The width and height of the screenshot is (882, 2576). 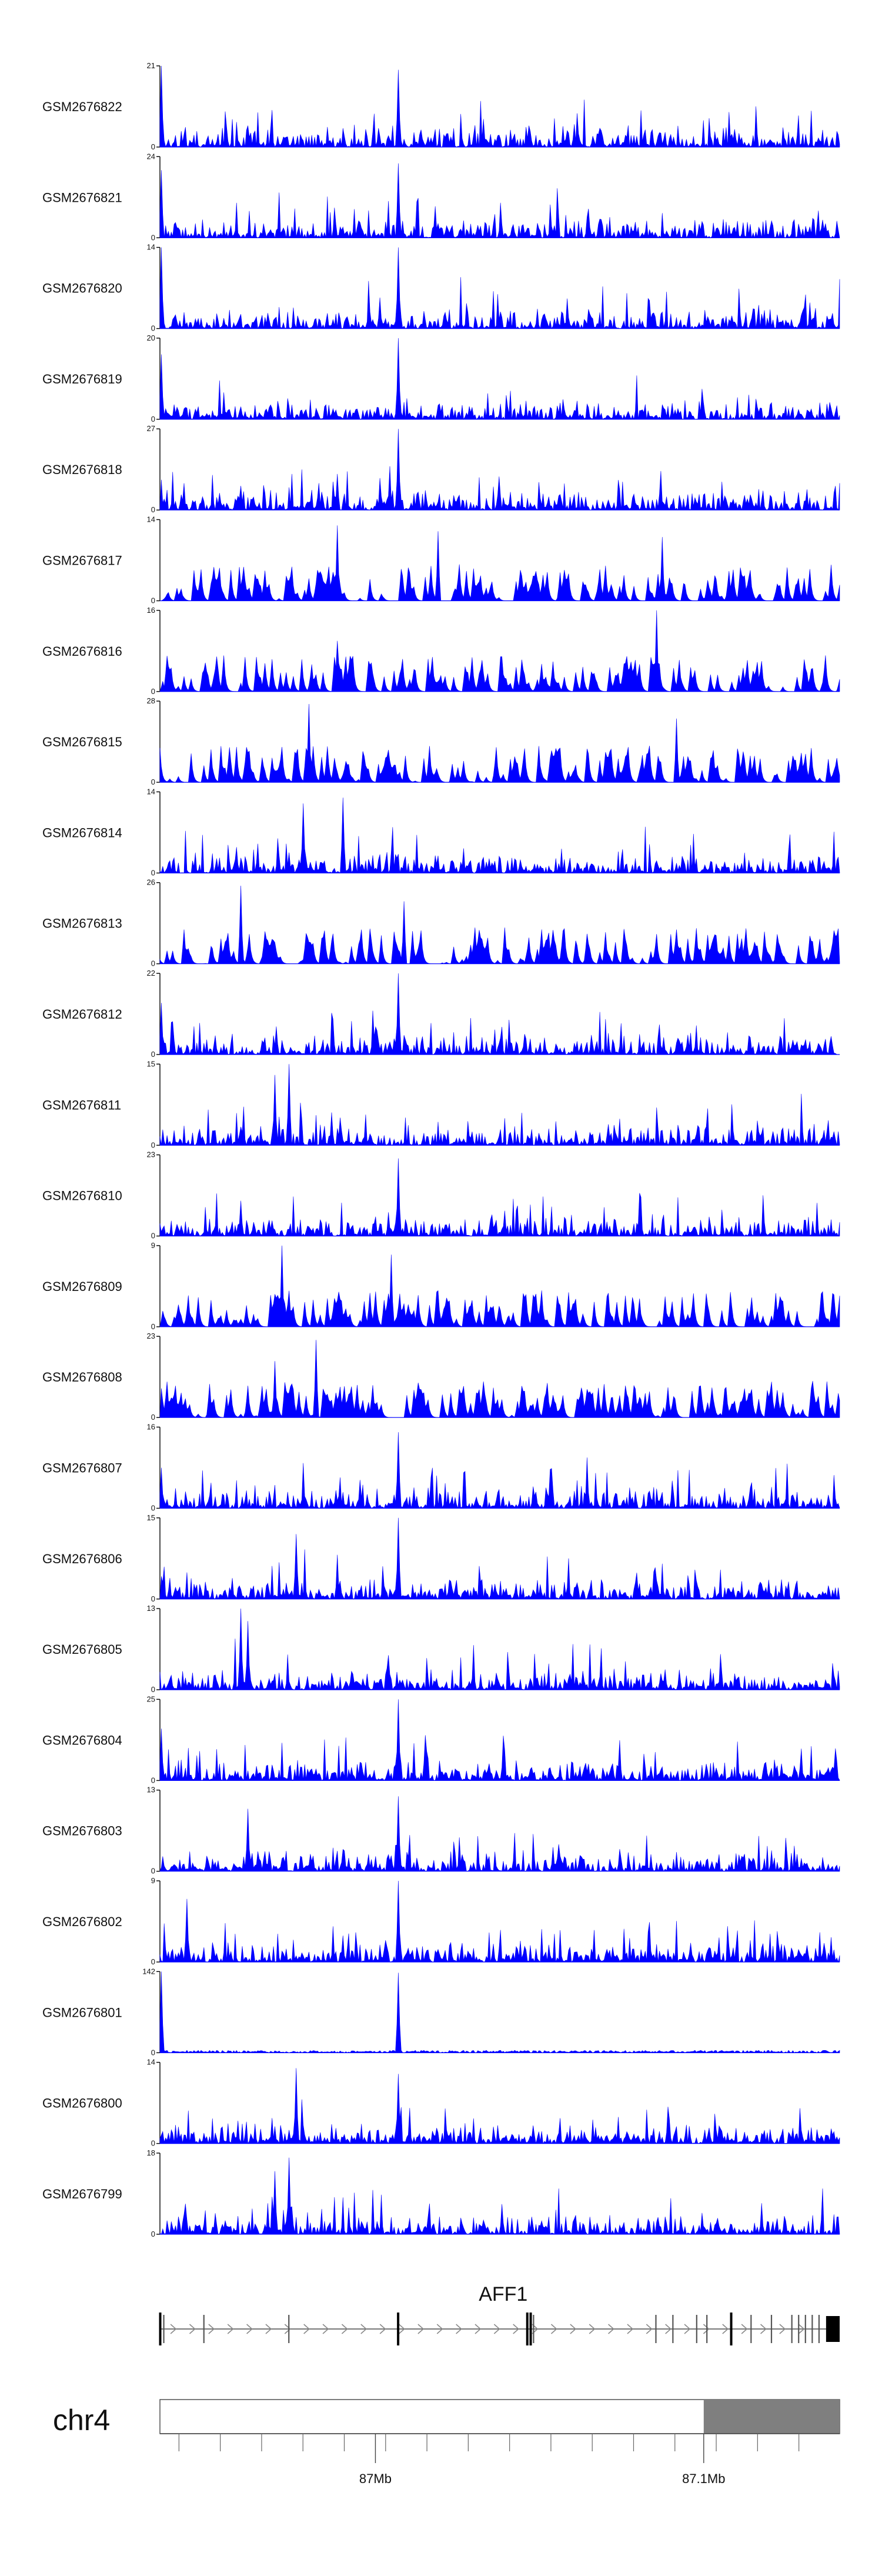 I want to click on track: GSM2676813 26 0, so click(x=441, y=923).